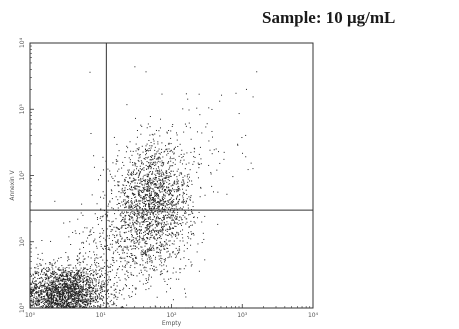  I want to click on y-tick-label: 10⁰, so click(22, 307).